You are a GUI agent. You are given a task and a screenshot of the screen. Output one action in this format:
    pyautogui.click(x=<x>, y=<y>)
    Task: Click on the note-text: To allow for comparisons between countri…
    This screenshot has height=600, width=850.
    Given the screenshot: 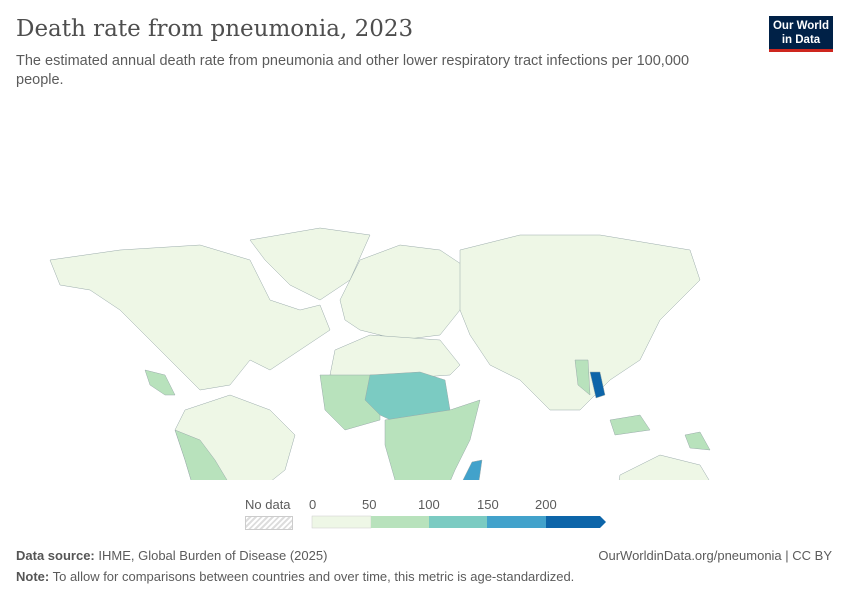 What is the action you would take?
    pyautogui.click(x=313, y=576)
    